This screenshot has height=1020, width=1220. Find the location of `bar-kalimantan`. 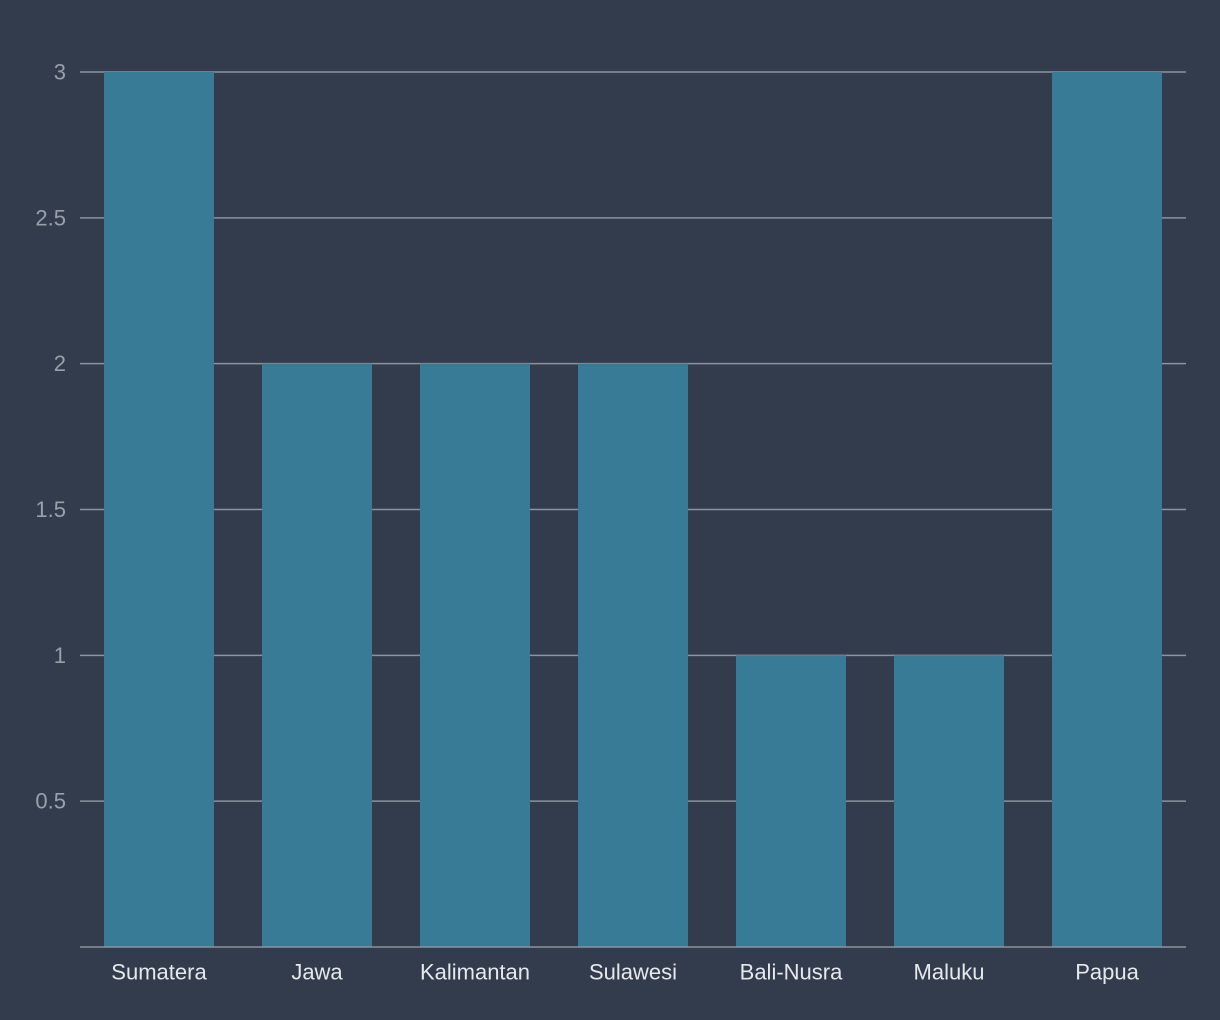

bar-kalimantan is located at coordinates (475, 655).